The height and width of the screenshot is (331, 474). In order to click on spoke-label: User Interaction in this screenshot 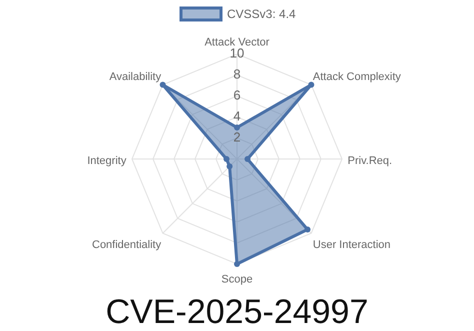, I will do `click(351, 244)`.